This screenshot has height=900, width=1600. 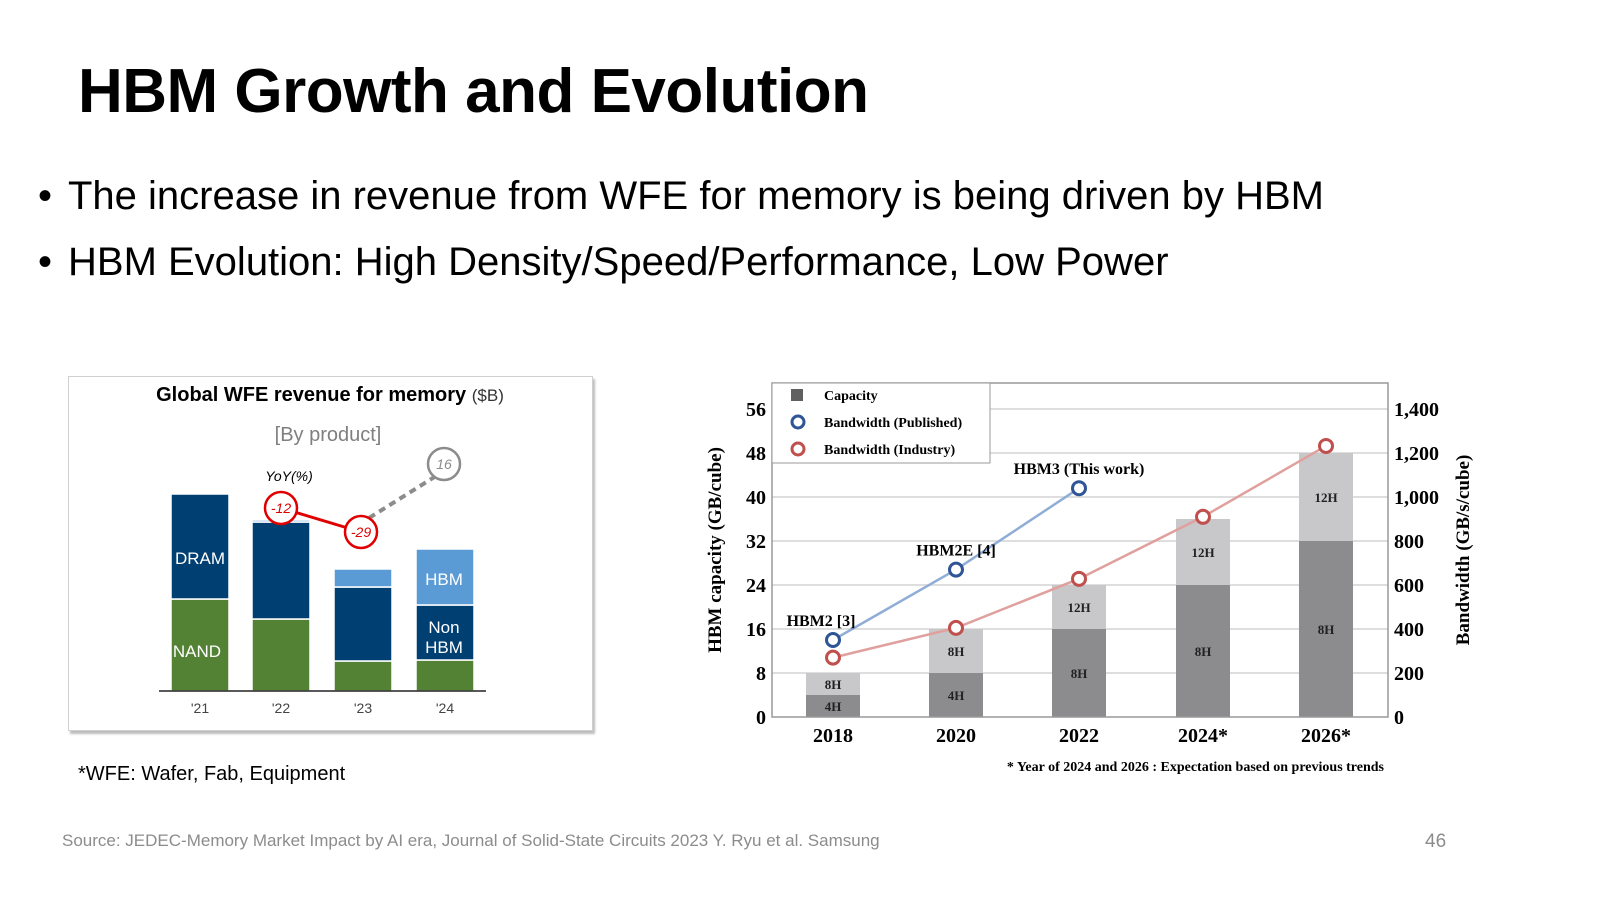 I want to click on segment-label-line: HBM, so click(x=444, y=647).